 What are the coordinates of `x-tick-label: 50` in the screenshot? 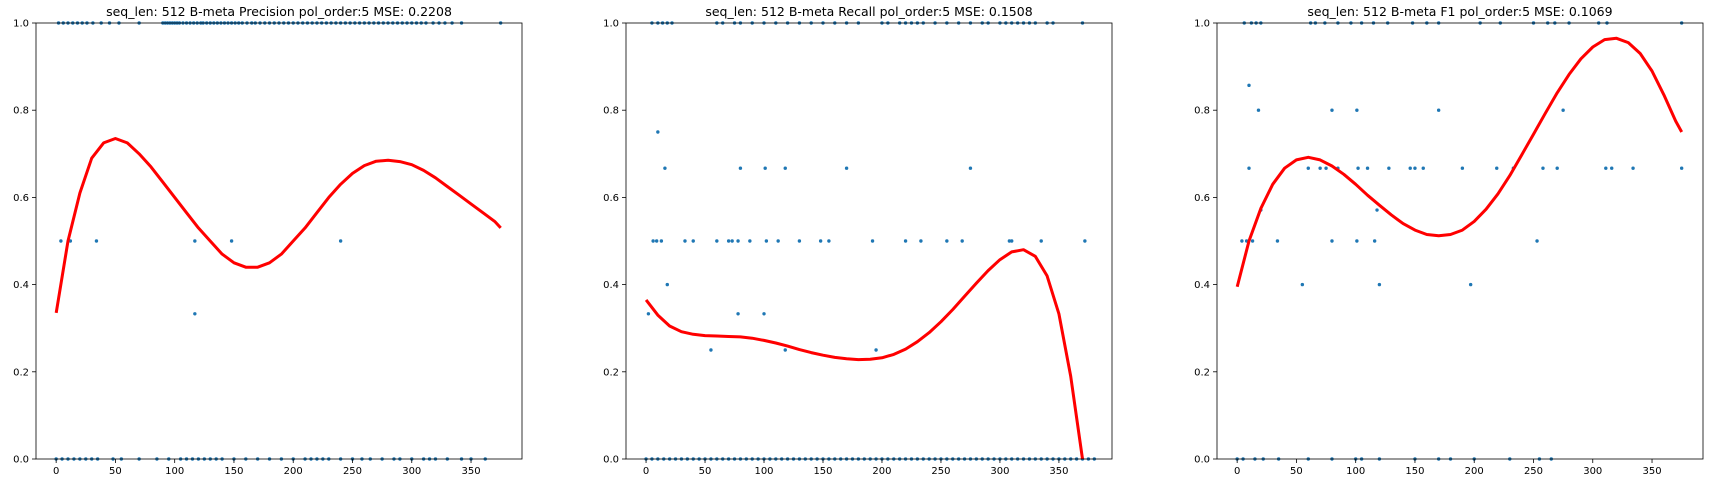 It's located at (1296, 471).